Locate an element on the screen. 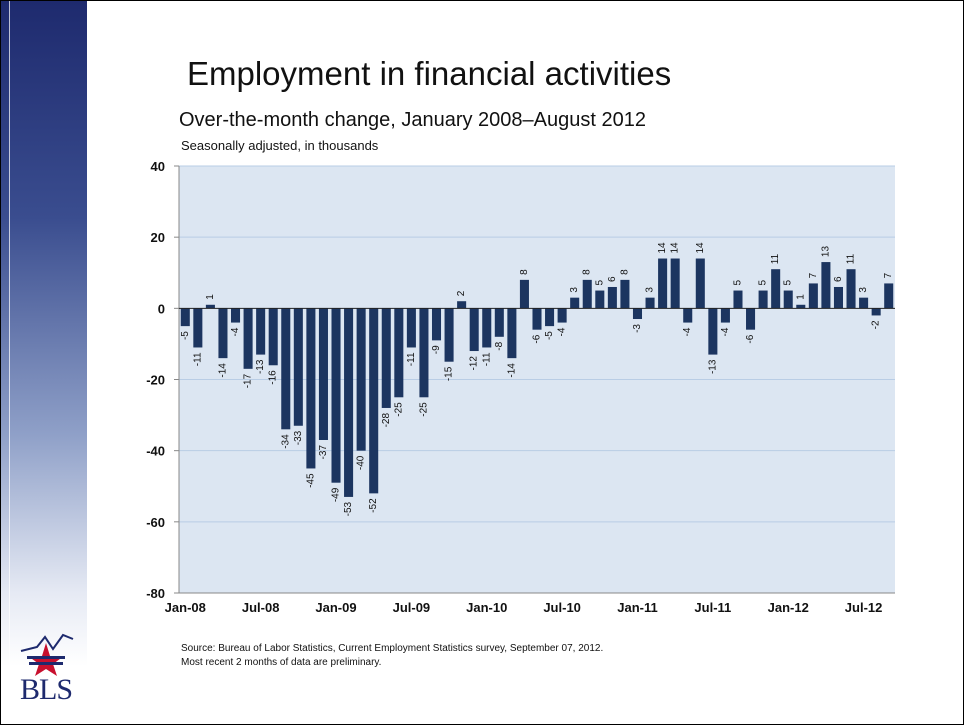 The image size is (964, 725). sidebar-gradient is located at coordinates (44, 362).